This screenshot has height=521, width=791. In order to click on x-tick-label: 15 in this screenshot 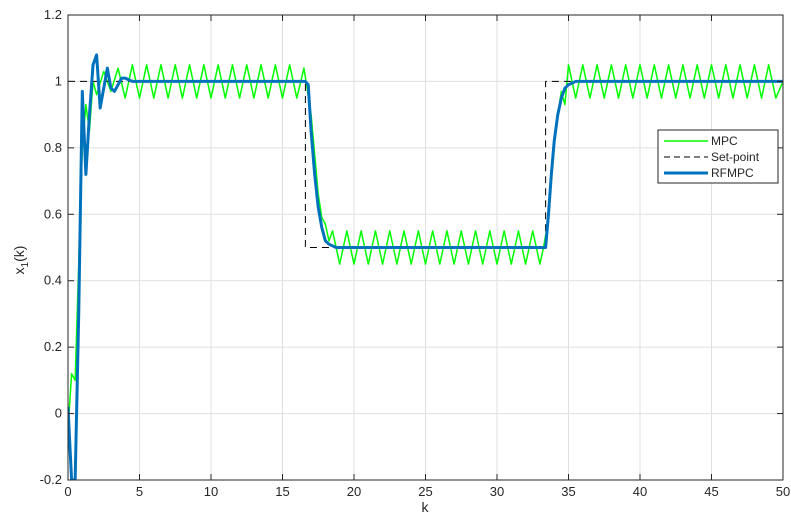, I will do `click(282, 491)`.